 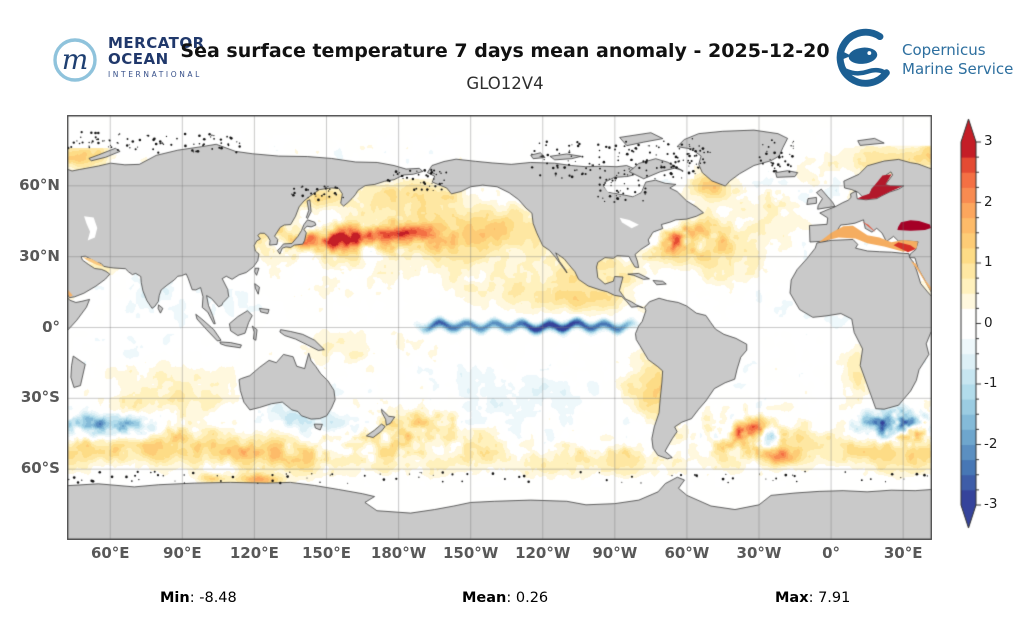 I want to click on colorbar-tick-label: -1, so click(x=991, y=383).